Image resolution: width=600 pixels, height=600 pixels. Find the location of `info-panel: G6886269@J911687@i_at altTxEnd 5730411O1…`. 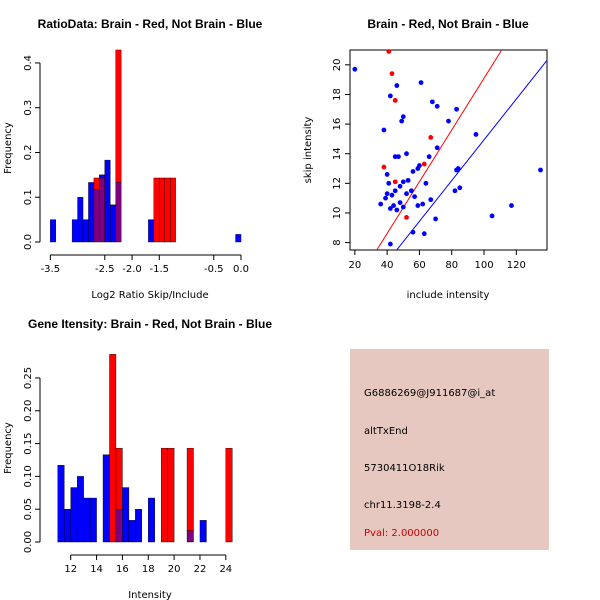

info-panel: G6886269@J911687@i_at altTxEnd 5730411O1… is located at coordinates (449, 449).